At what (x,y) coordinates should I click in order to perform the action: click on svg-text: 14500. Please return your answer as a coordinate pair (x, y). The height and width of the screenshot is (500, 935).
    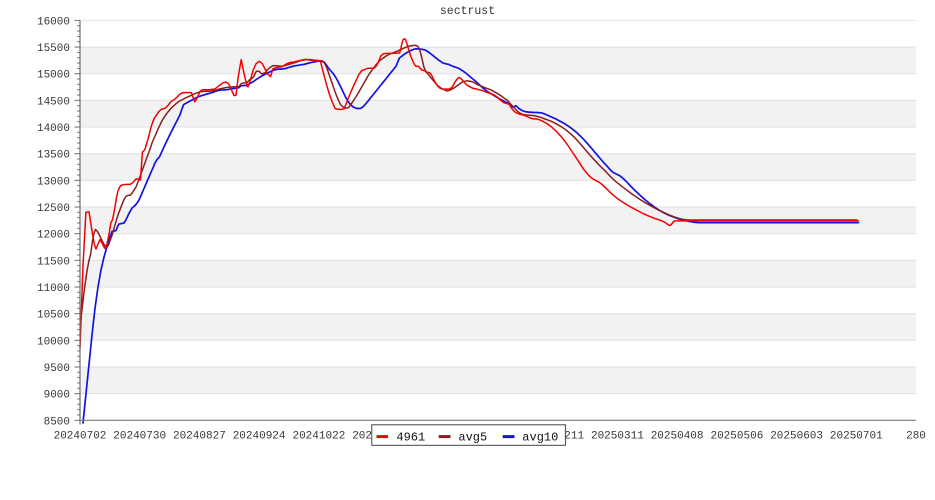
    Looking at the image, I should click on (53, 102).